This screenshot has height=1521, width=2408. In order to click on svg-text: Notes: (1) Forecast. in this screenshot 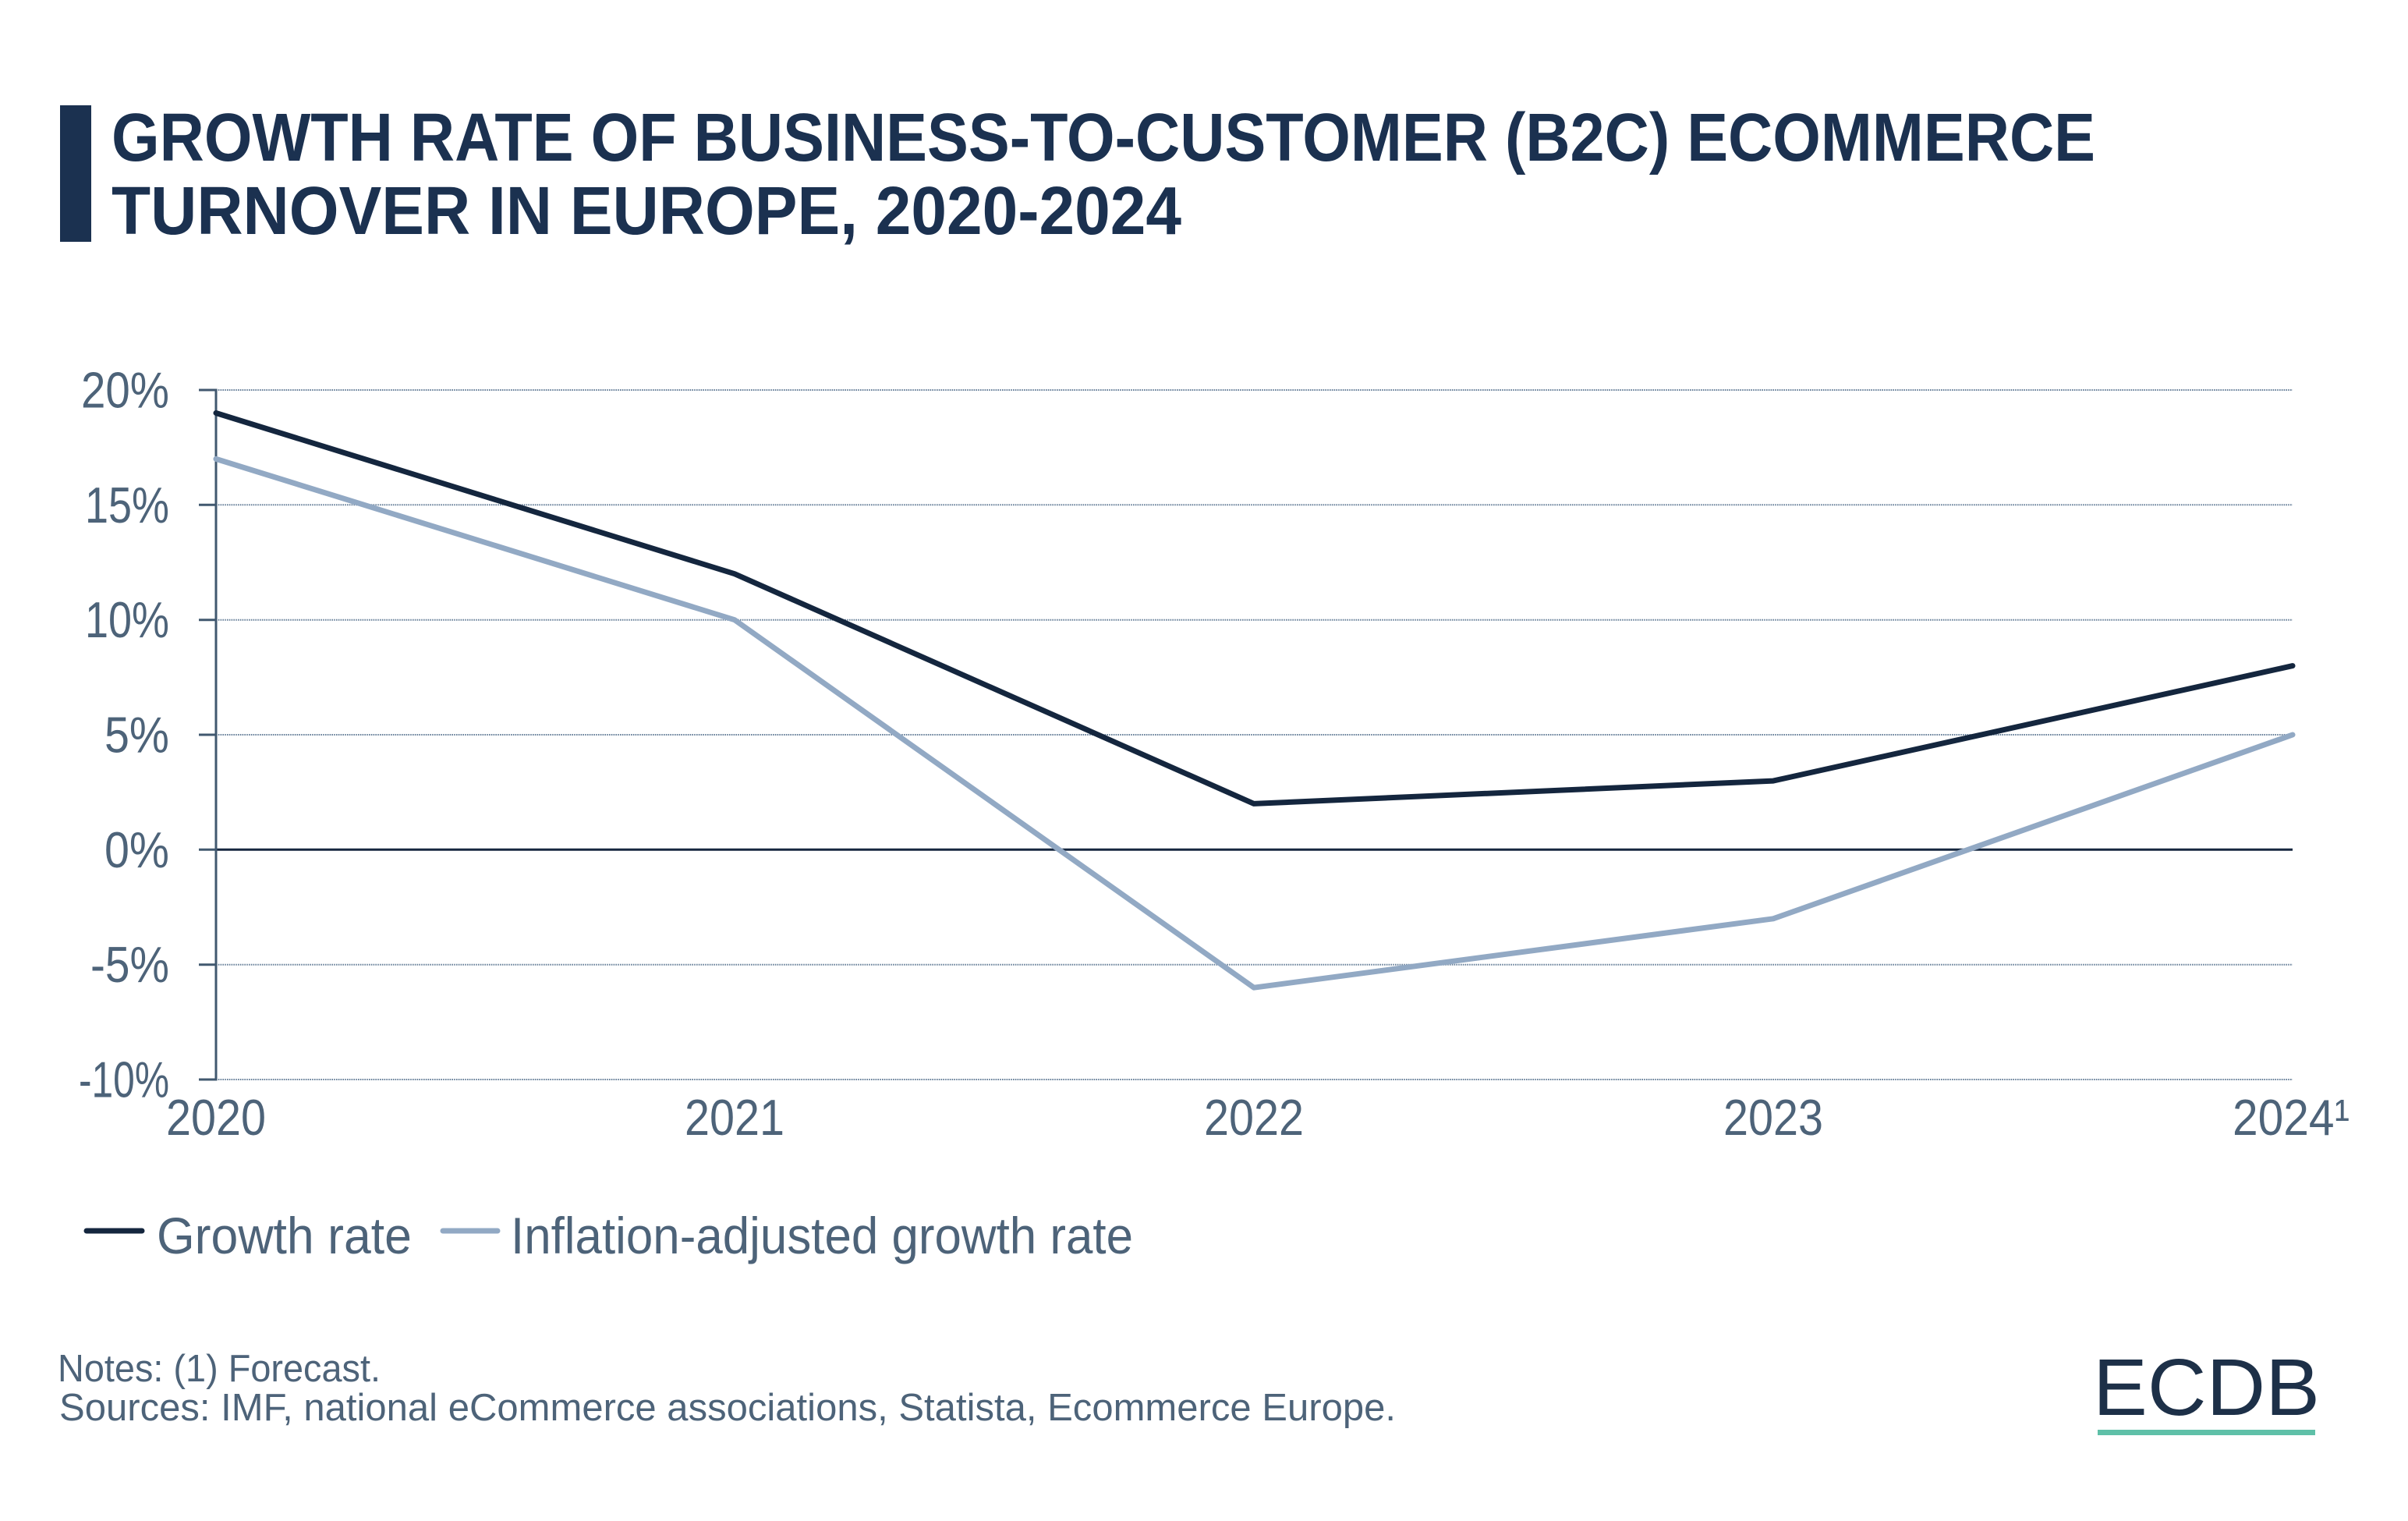, I will do `click(219, 1369)`.